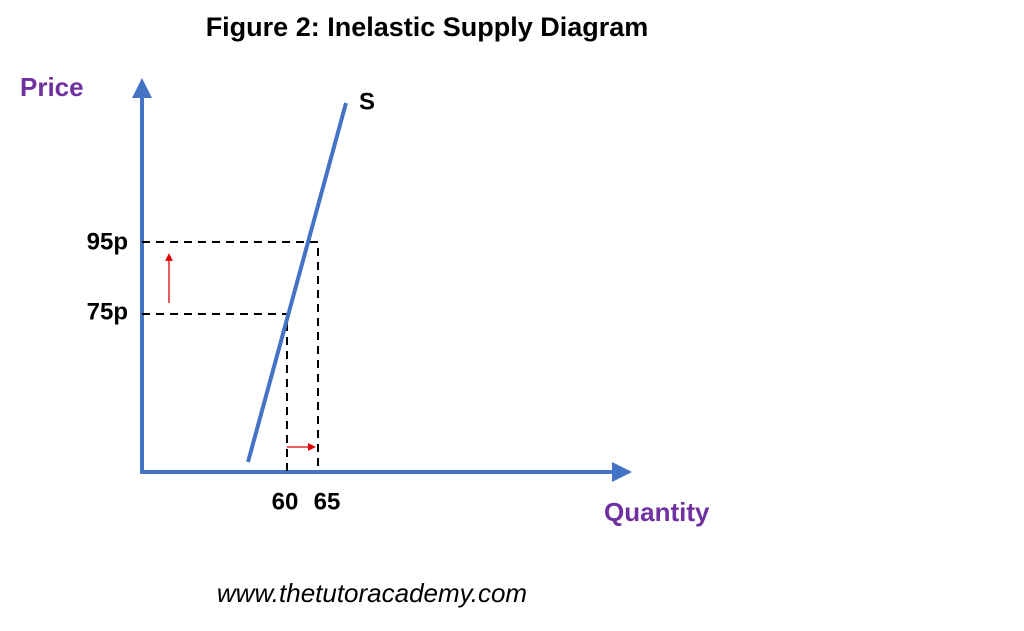  Describe the element at coordinates (107, 311) in the screenshot. I see `price-label: 75p` at that location.